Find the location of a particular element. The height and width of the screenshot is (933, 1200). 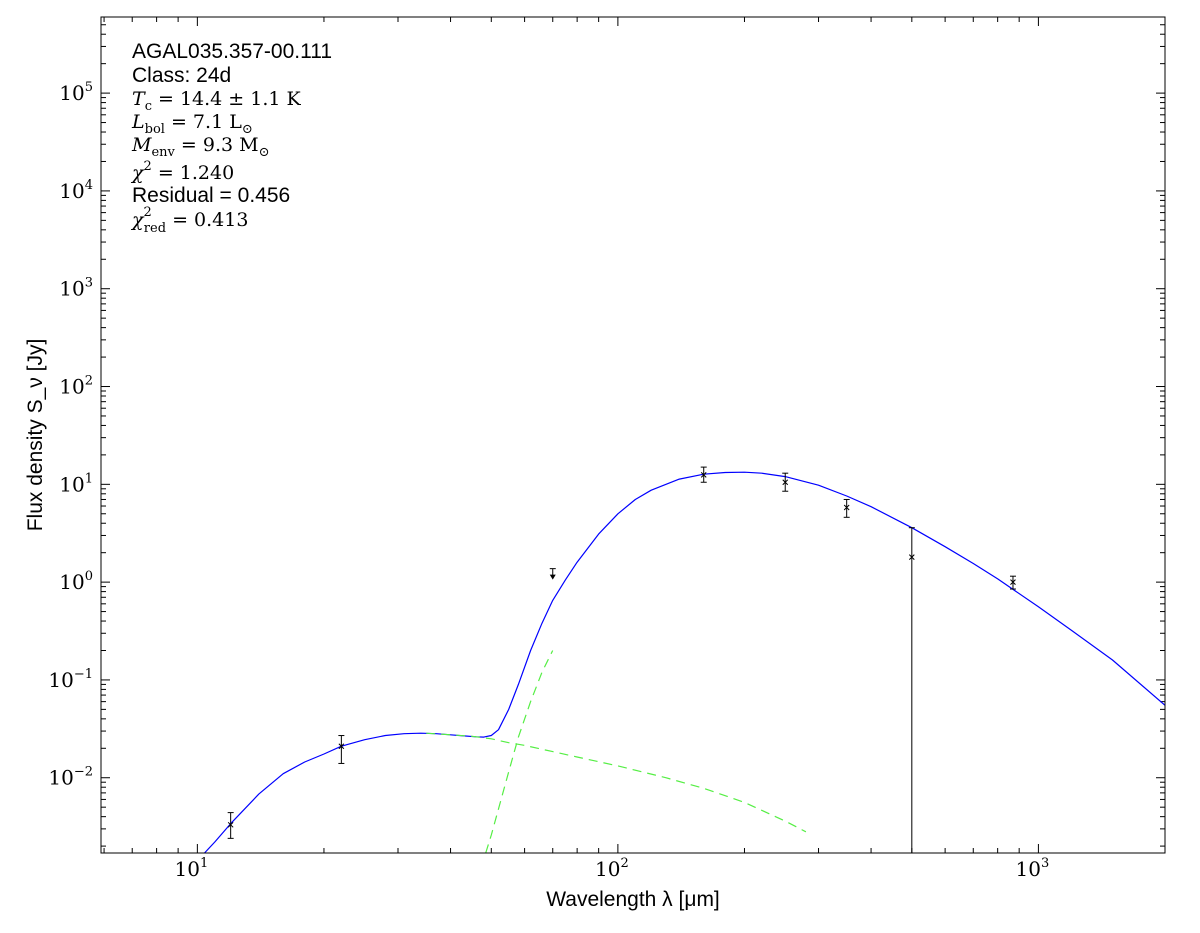

y-tick-label: 10³ is located at coordinates (76, 288).